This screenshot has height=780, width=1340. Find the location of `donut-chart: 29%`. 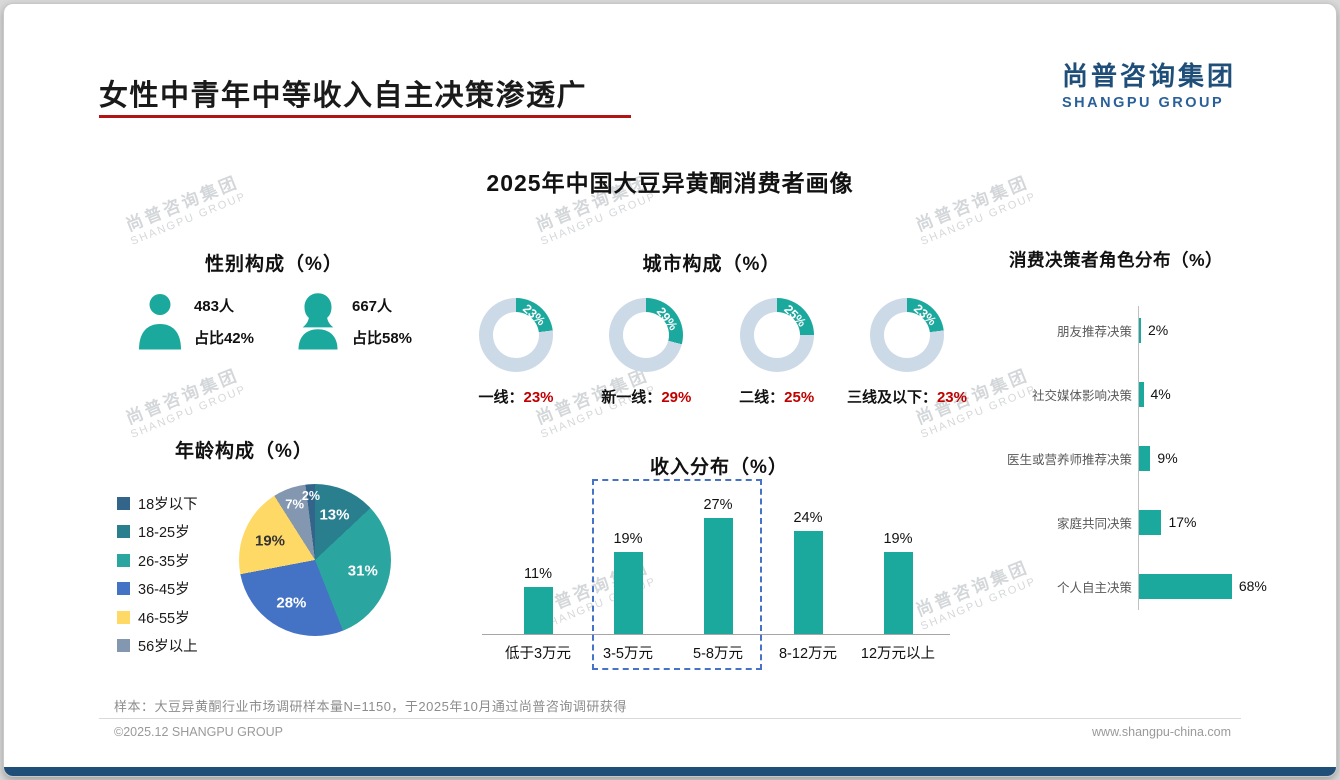

donut-chart: 29% is located at coordinates (646, 335).